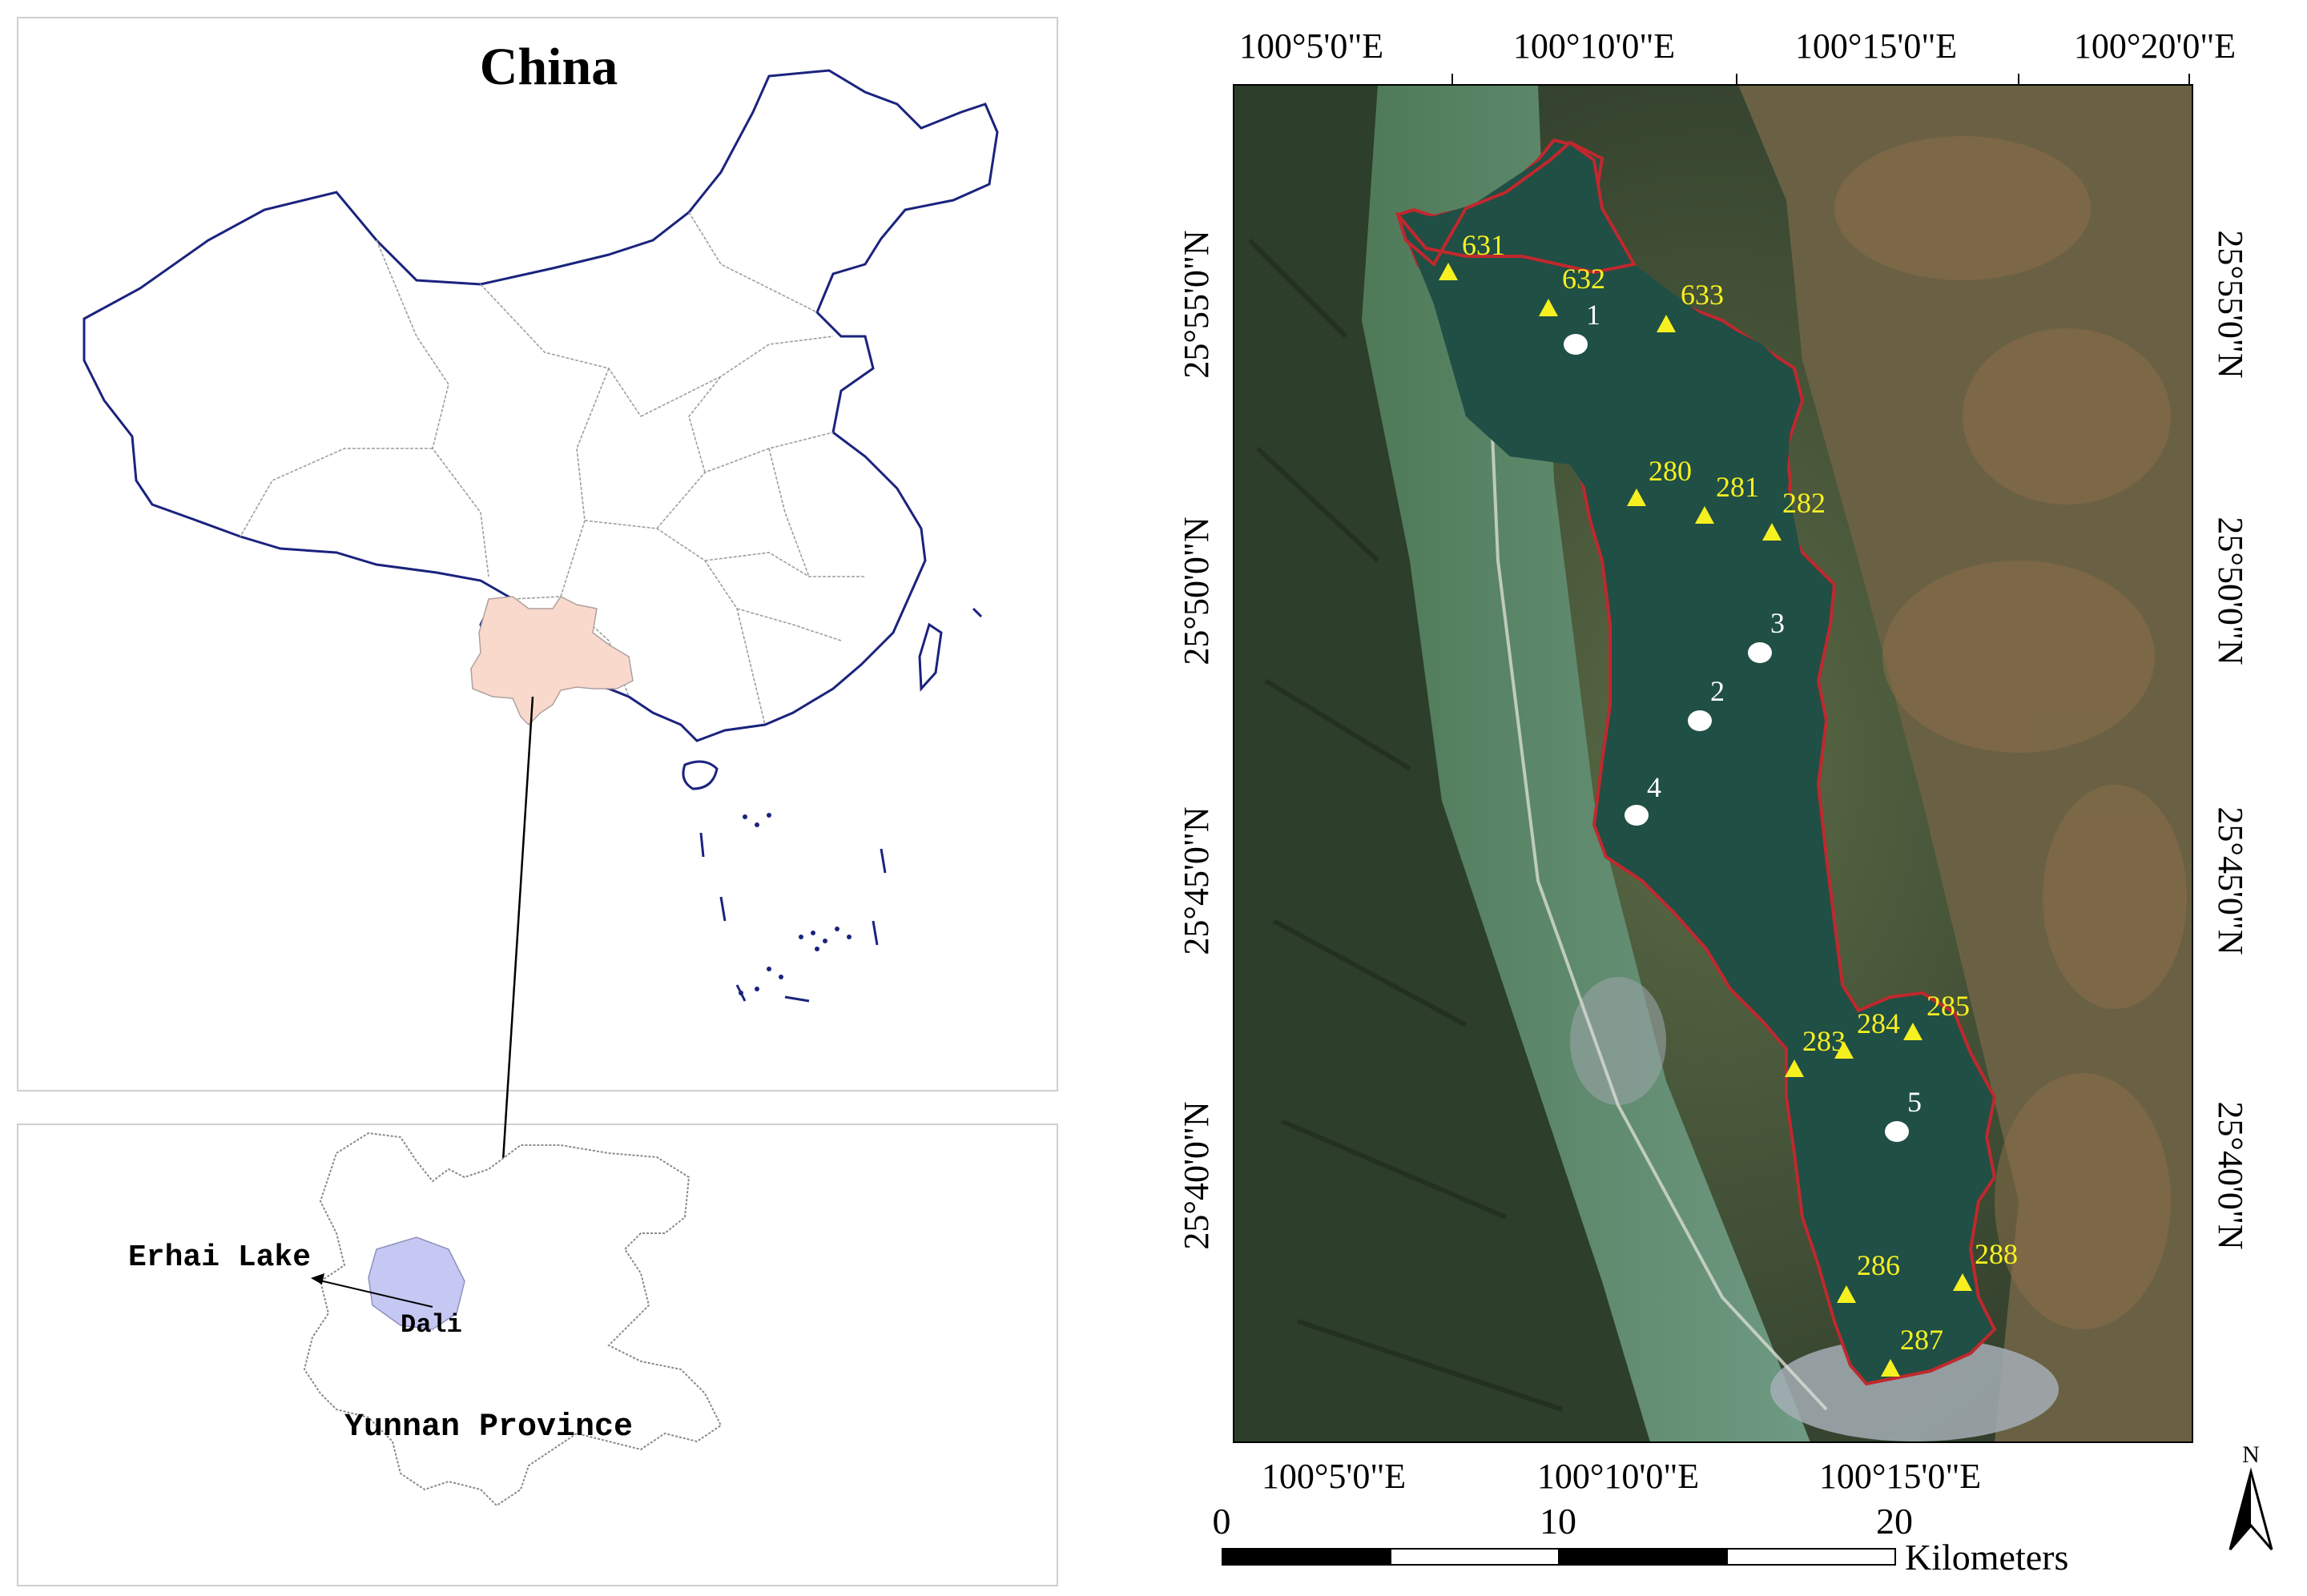  I want to click on scale-bar: 0 10 20 Kilometers, so click(1641, 1539).